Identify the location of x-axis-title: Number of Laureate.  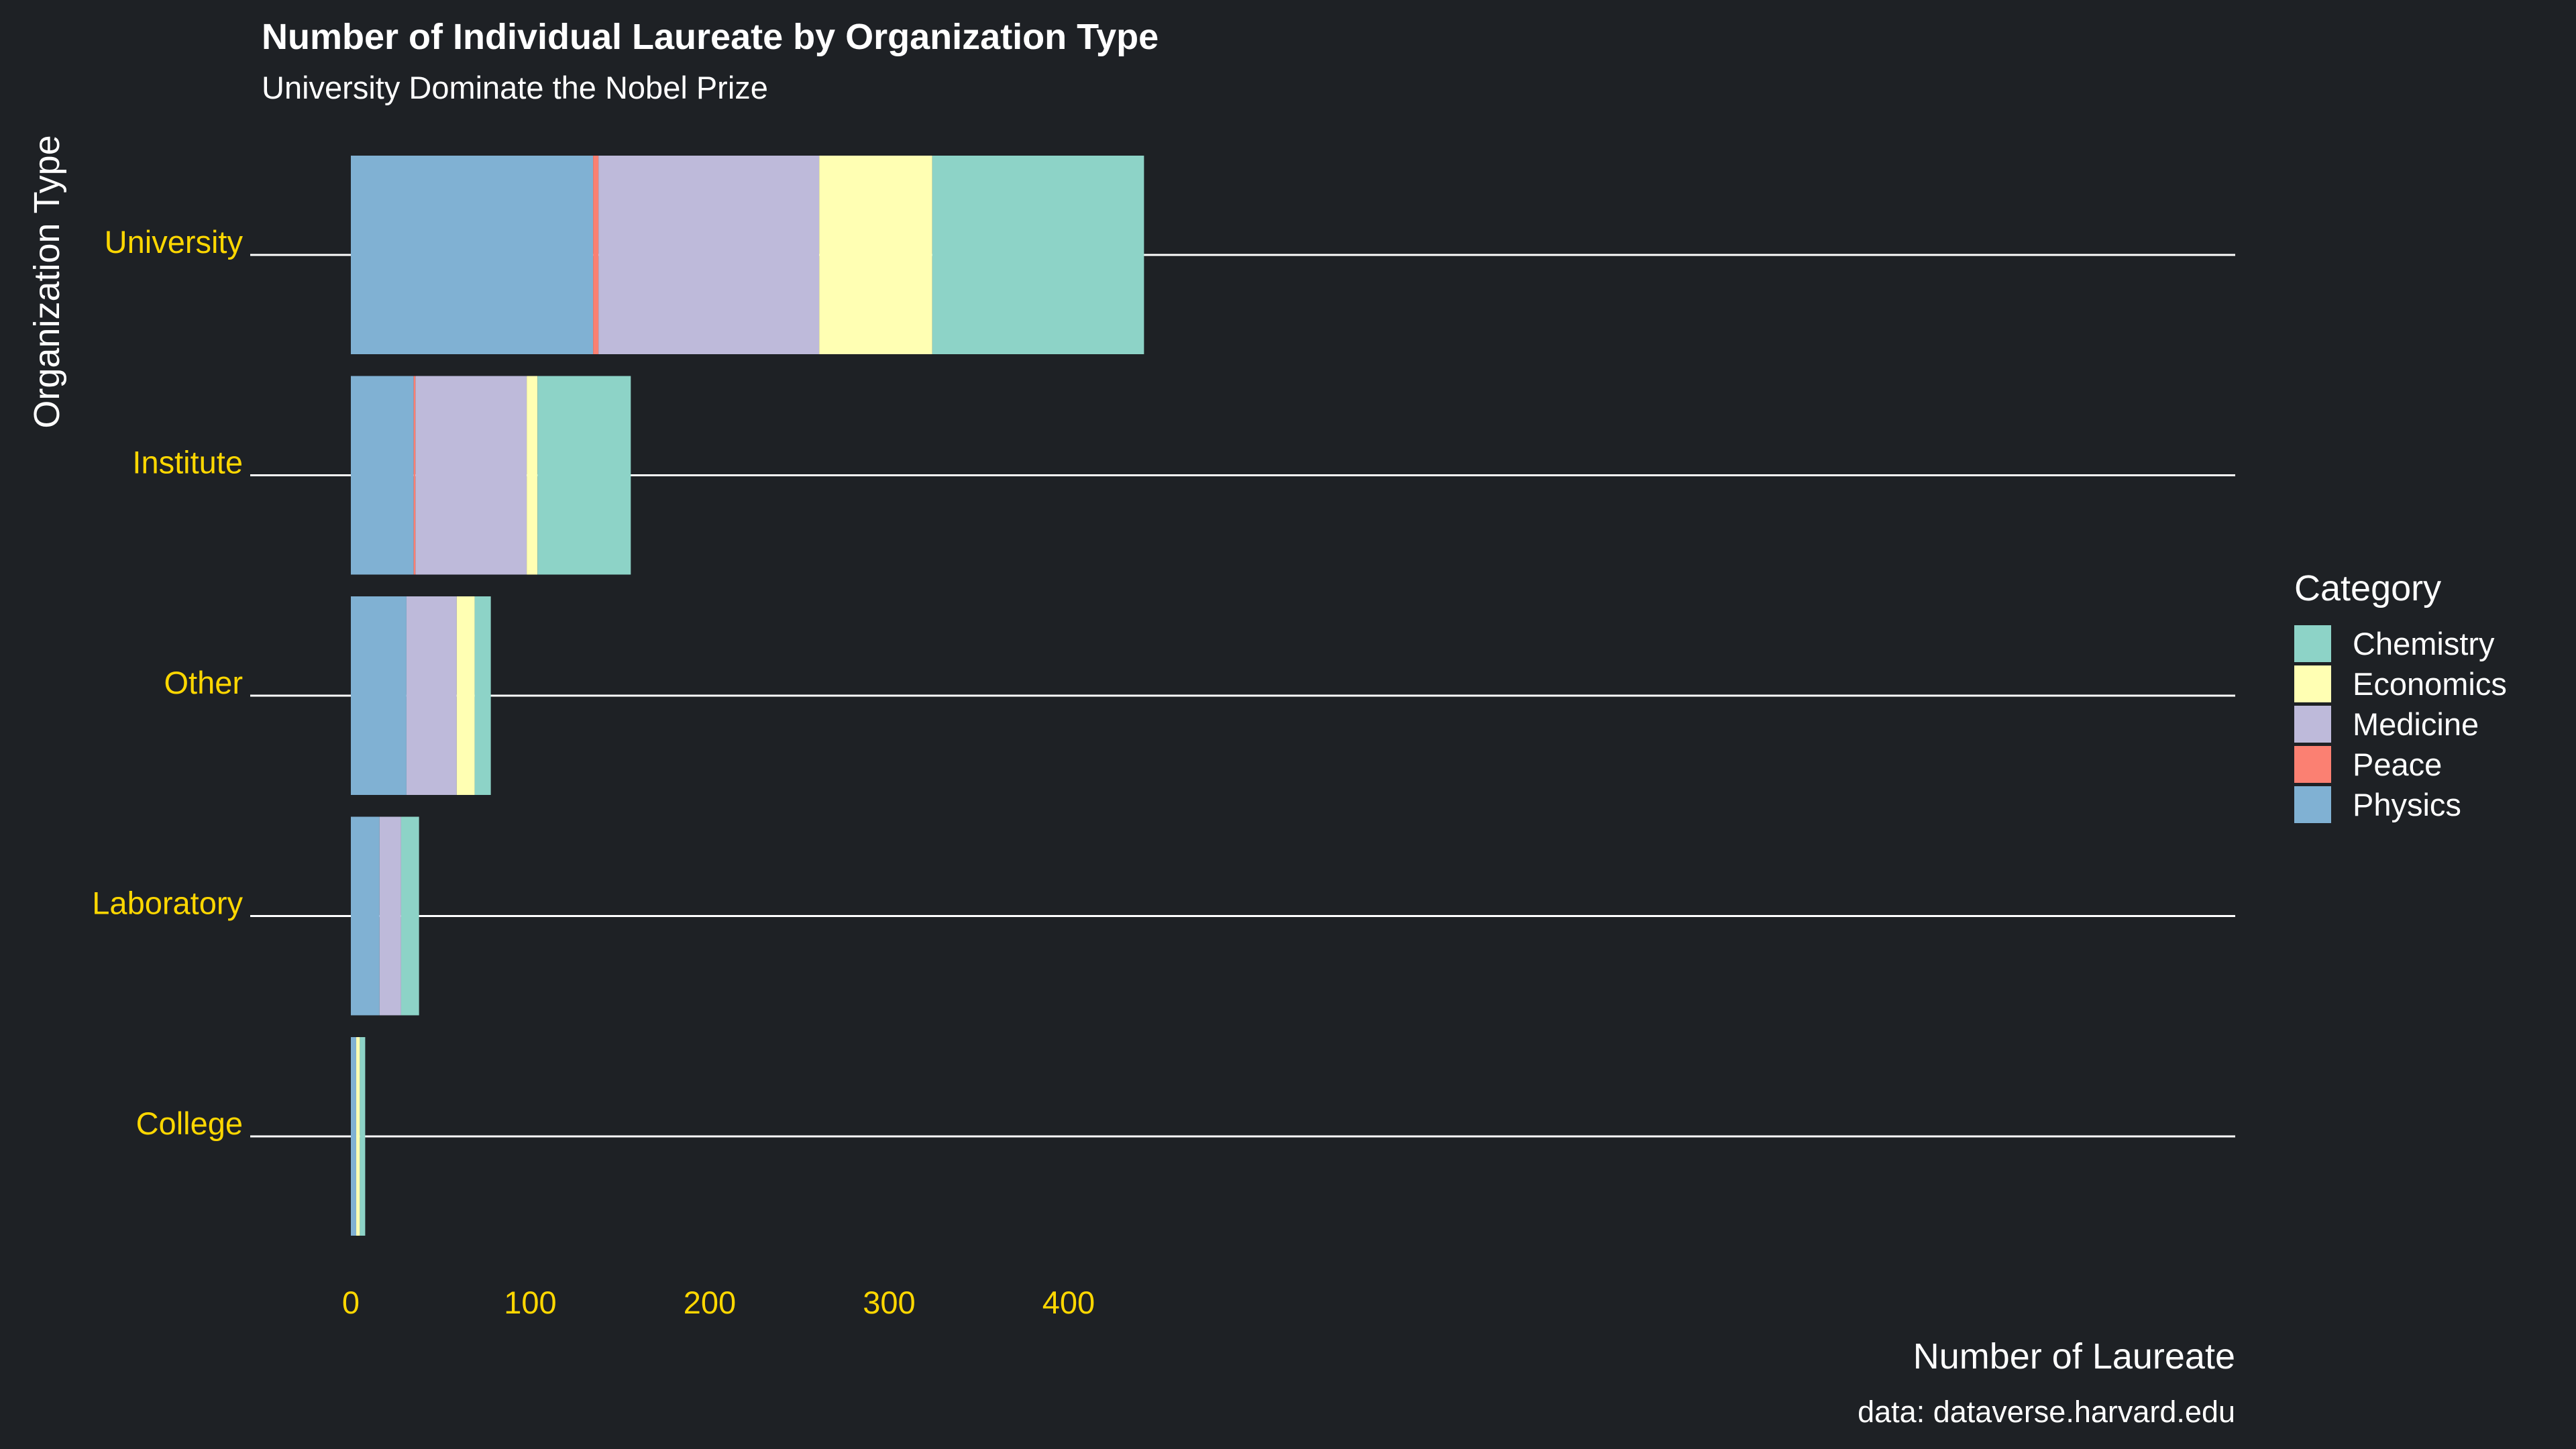
(2074, 1356).